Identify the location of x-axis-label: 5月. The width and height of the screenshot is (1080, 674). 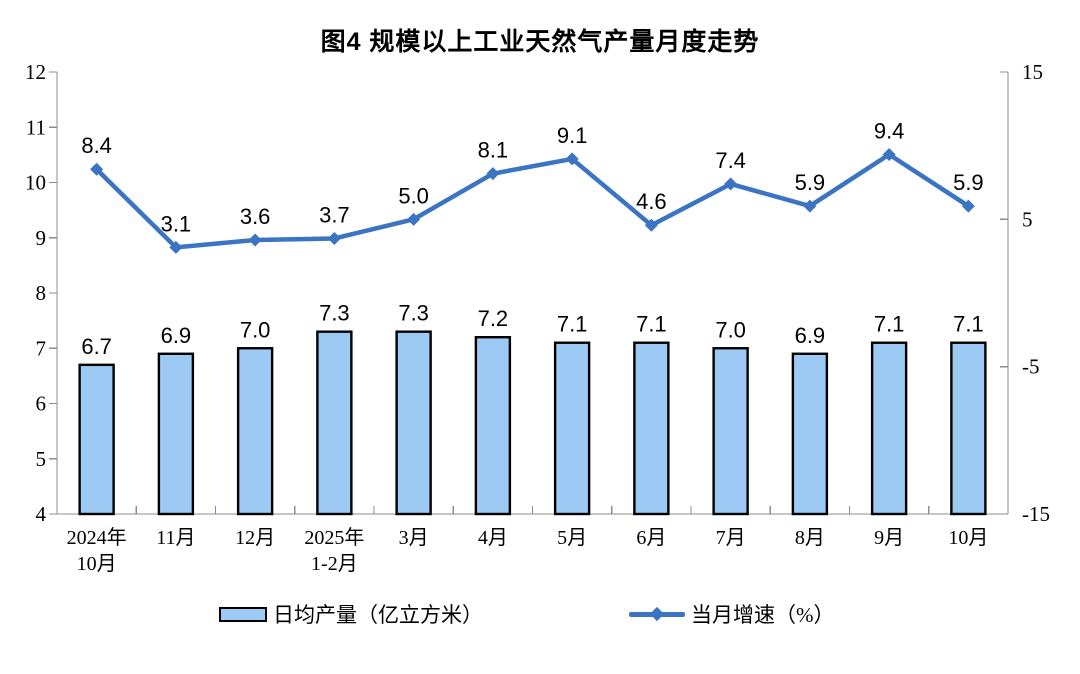
(572, 538).